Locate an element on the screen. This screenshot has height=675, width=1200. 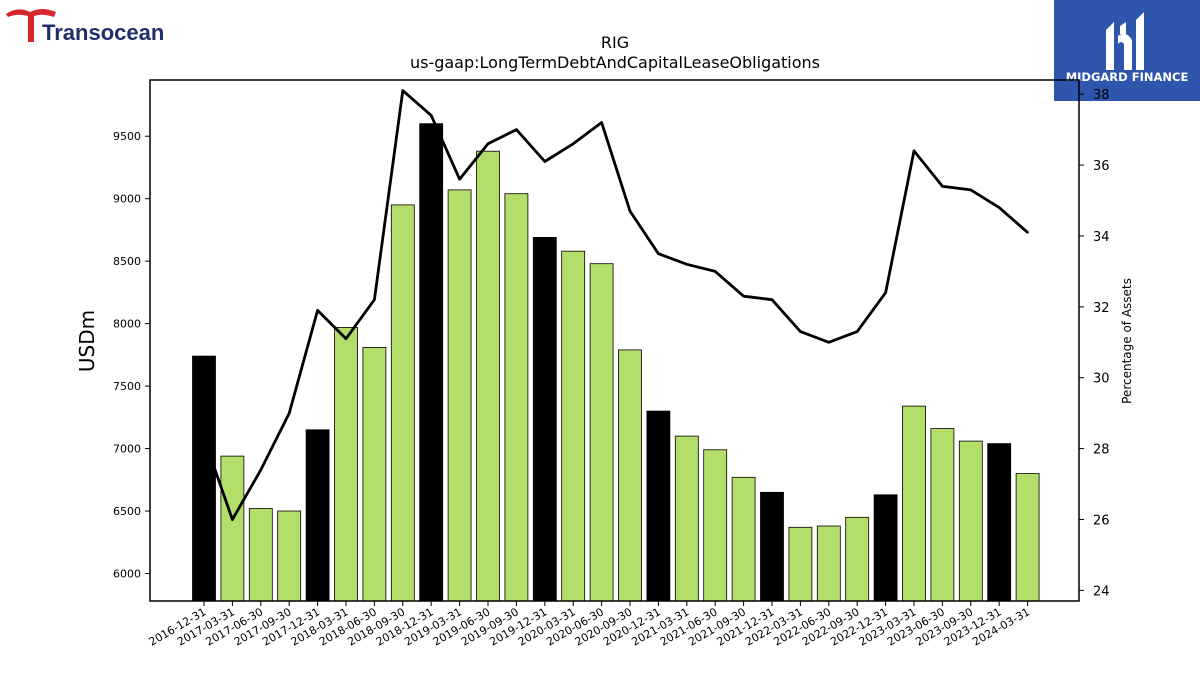
right-logo-text: MIDGARD FINANCE is located at coordinates (1127, 77).